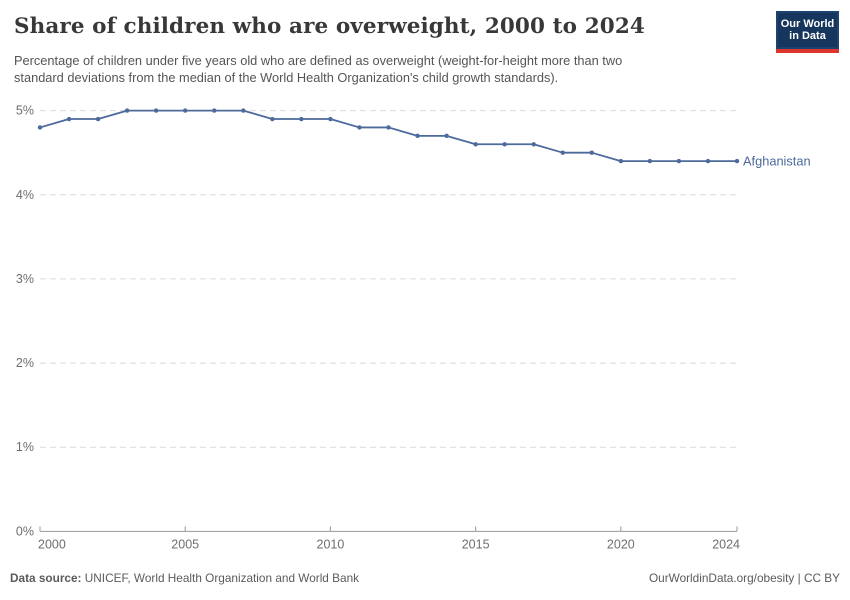 The width and height of the screenshot is (850, 600). Describe the element at coordinates (52, 544) in the screenshot. I see `x-tick-label-2000: 2000` at that location.